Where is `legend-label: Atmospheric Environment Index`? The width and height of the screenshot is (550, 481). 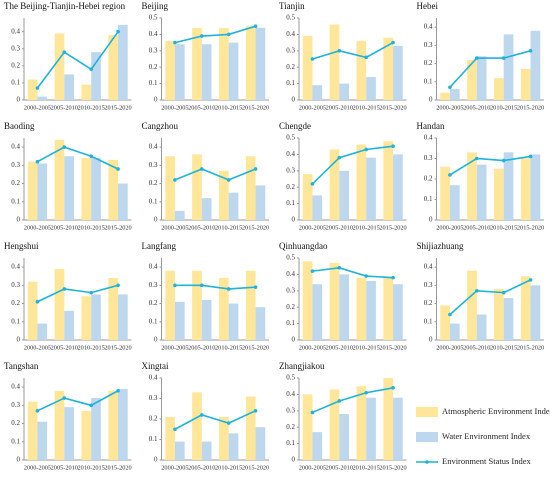
legend-label: Atmospheric Environment Index is located at coordinates (496, 411).